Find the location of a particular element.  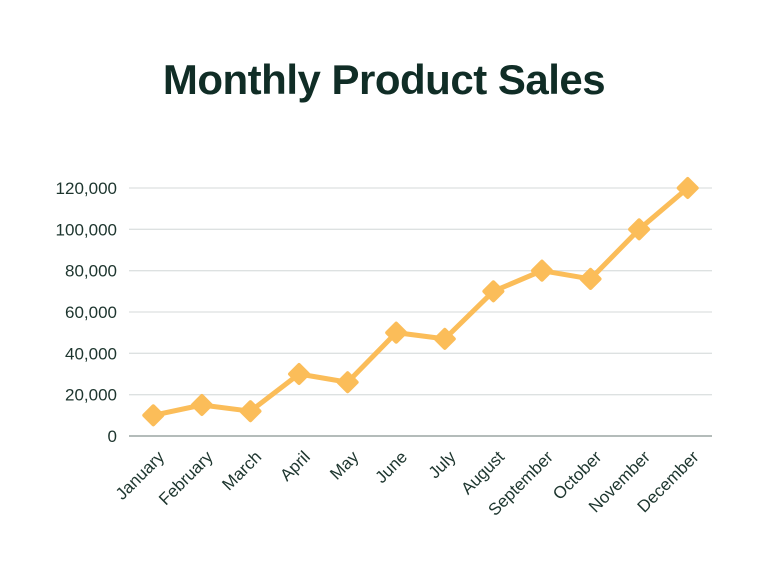

y-tick-label: 120,000 is located at coordinates (86, 188).